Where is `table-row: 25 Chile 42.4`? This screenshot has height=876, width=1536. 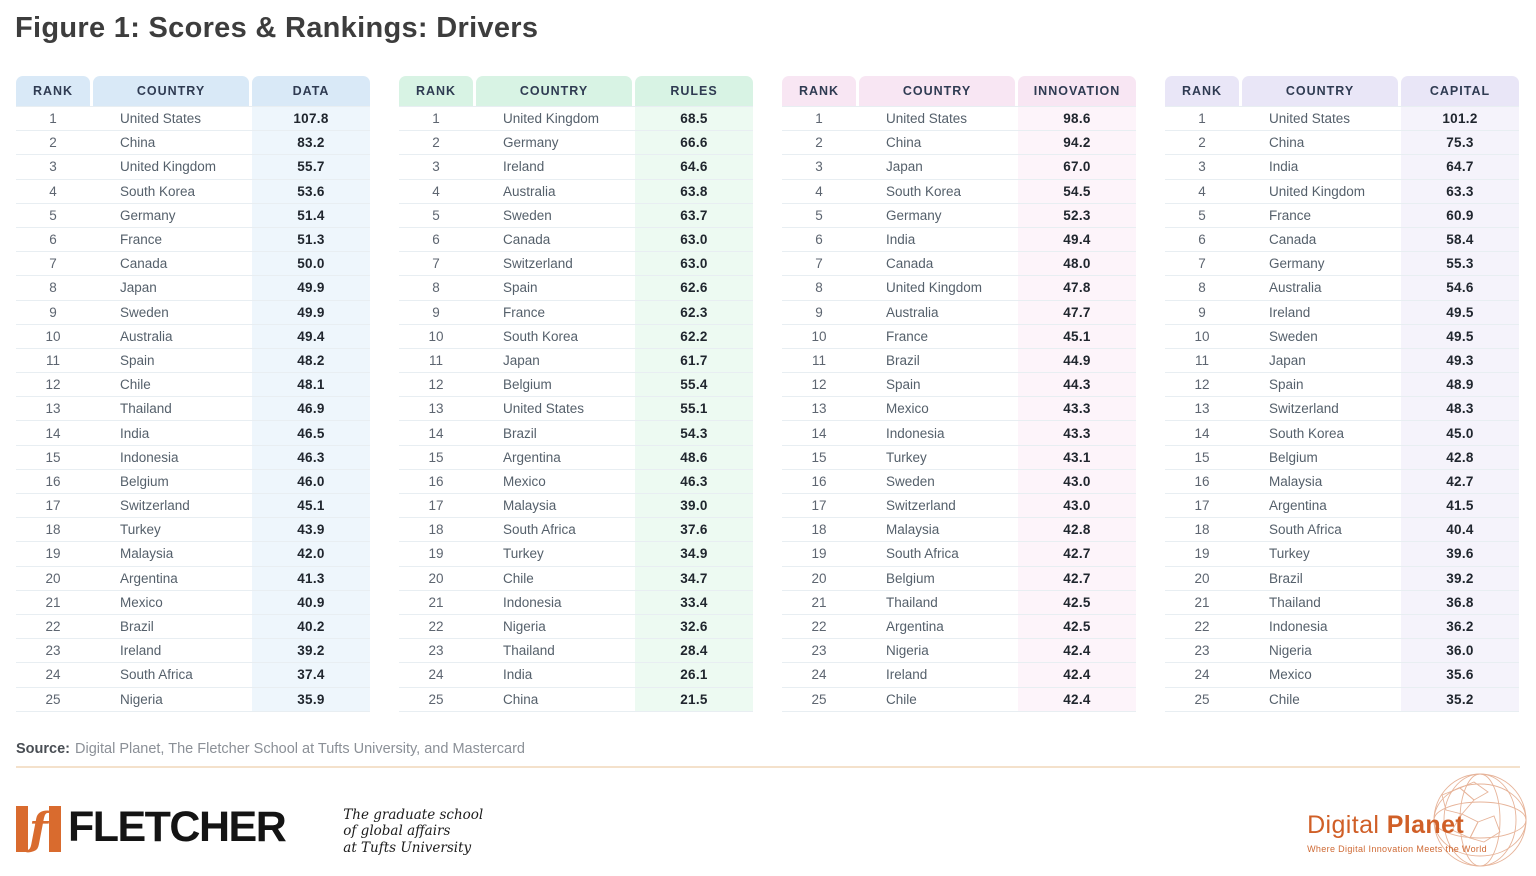 table-row: 25 Chile 42.4 is located at coordinates (959, 698).